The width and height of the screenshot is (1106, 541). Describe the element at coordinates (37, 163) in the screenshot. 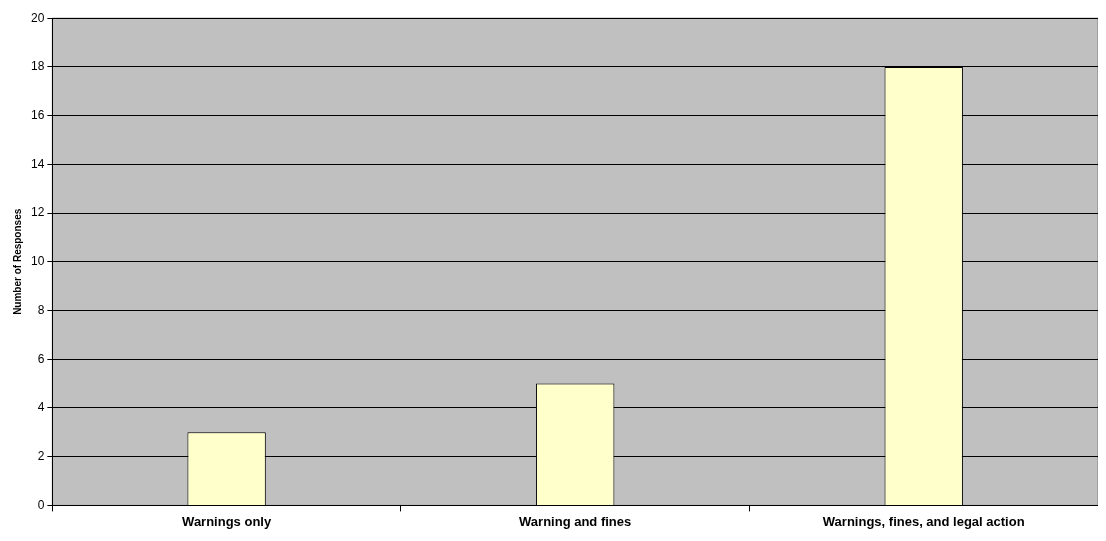

I see `y-tick-label: 14` at that location.